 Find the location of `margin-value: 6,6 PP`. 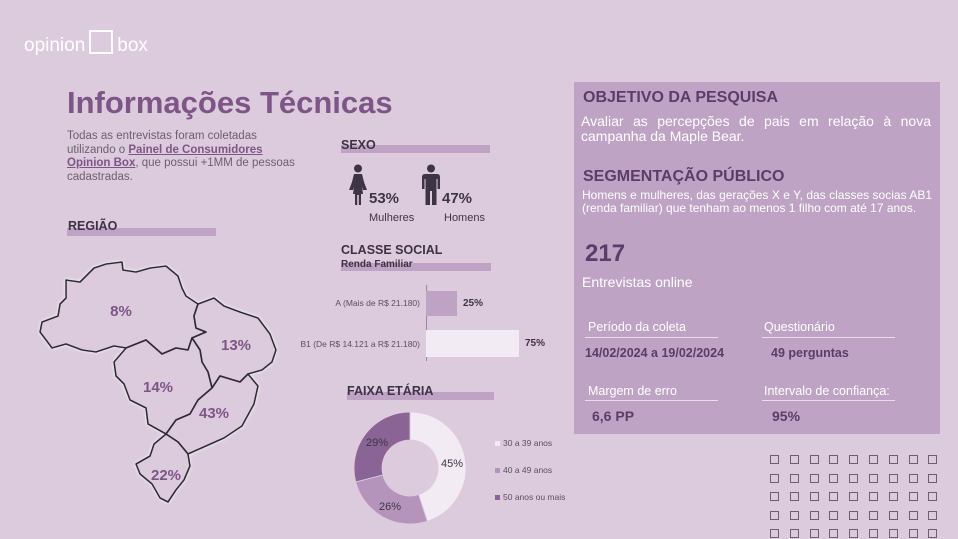

margin-value: 6,6 PP is located at coordinates (613, 416).